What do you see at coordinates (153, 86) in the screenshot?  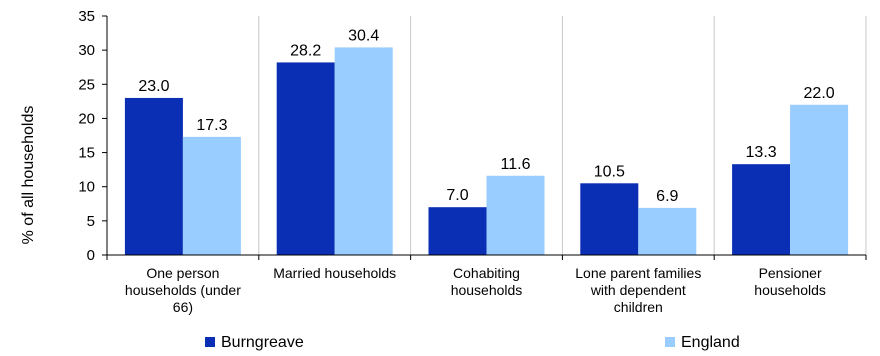 I see `data-label: 23.0` at bounding box center [153, 86].